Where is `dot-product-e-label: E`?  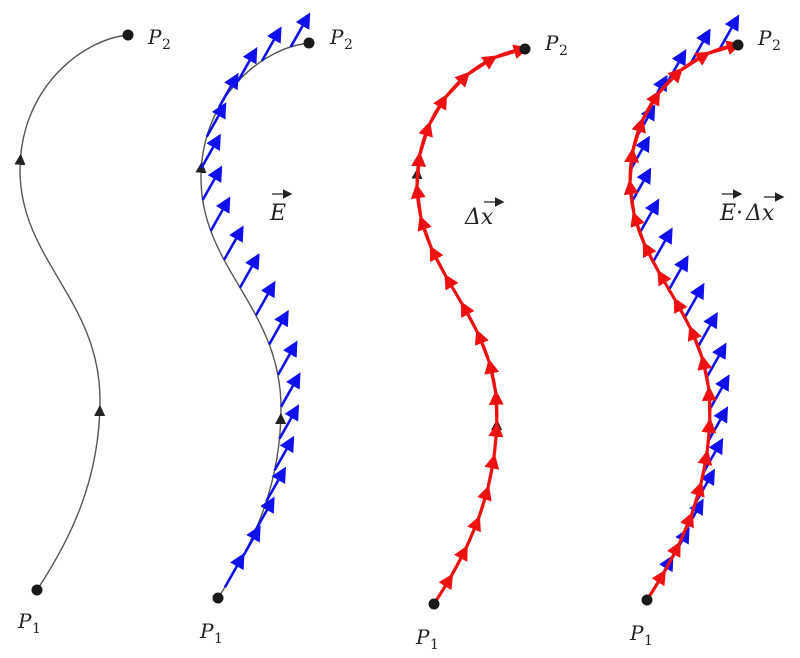 dot-product-e-label: E is located at coordinates (727, 213).